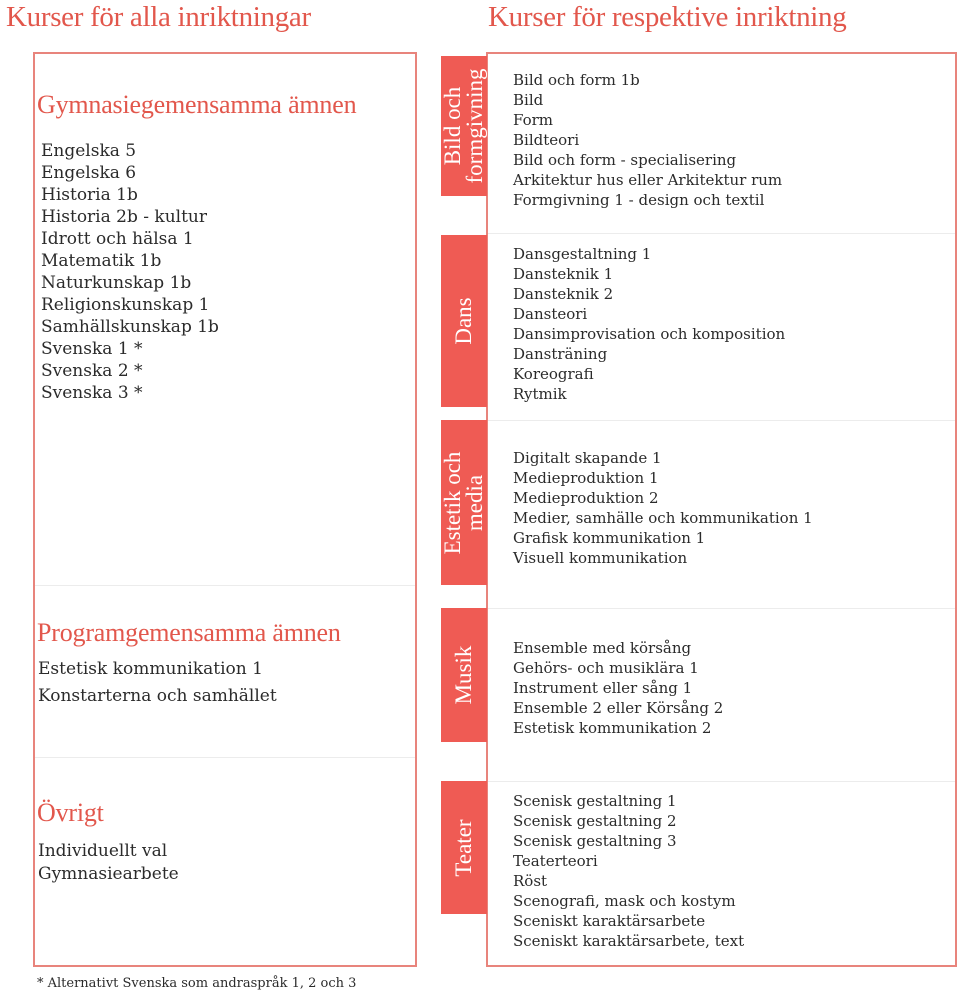 Image resolution: width=960 pixels, height=995 pixels. I want to click on list-item: Dansimprovisation och komposition, so click(649, 334).